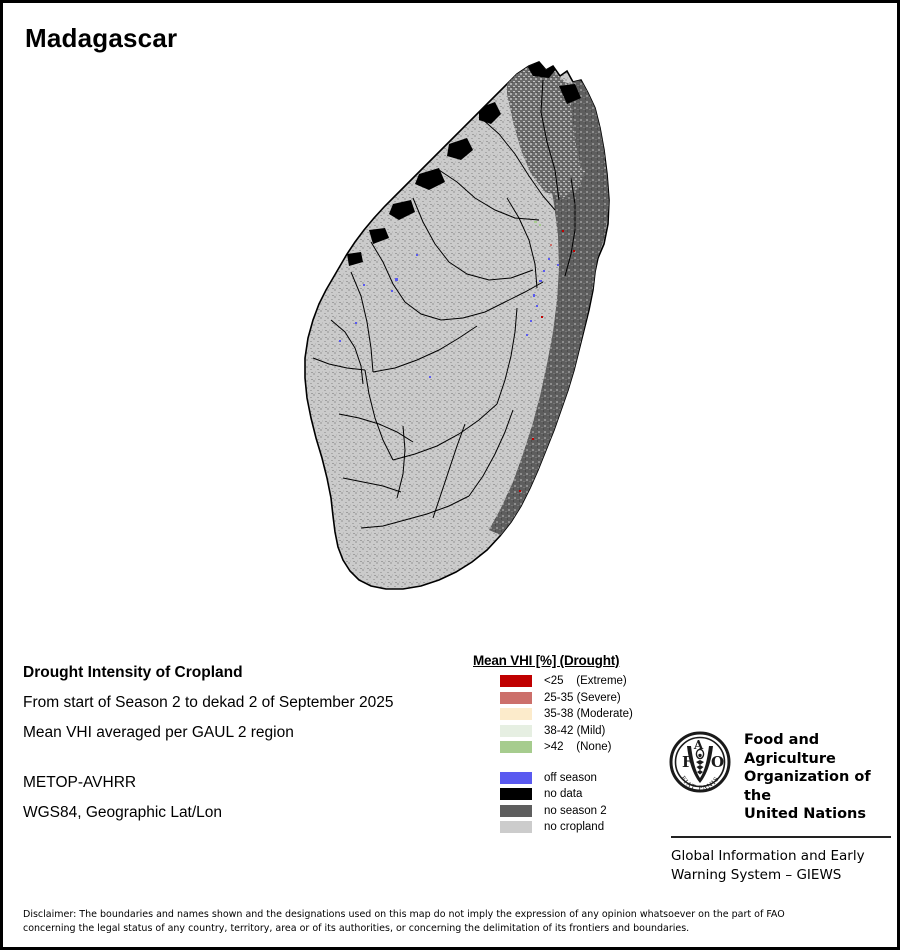 This screenshot has width=900, height=950. What do you see at coordinates (700, 783) in the screenshot?
I see `svg-text: FIAT PANIS` at bounding box center [700, 783].